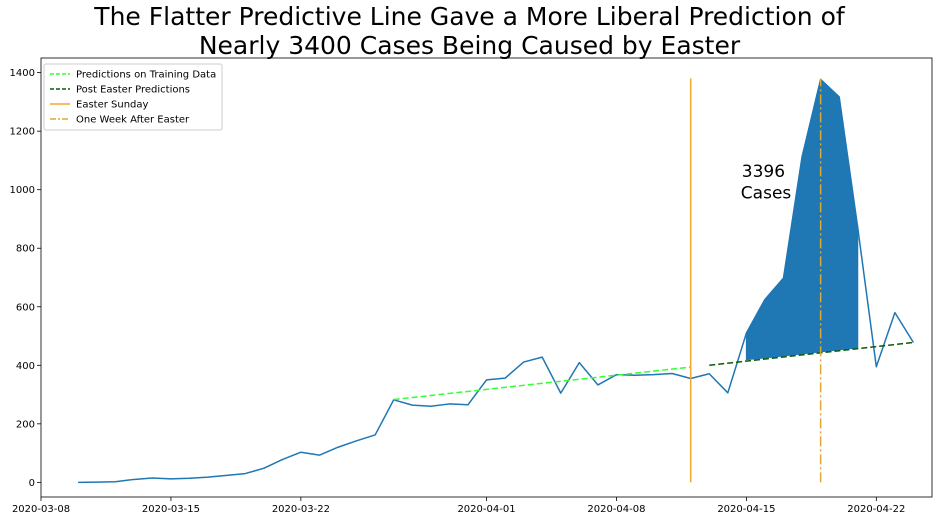 This screenshot has width=939, height=519. Describe the element at coordinates (146, 75) in the screenshot. I see `legend-label: Predictions on Training Data` at that location.